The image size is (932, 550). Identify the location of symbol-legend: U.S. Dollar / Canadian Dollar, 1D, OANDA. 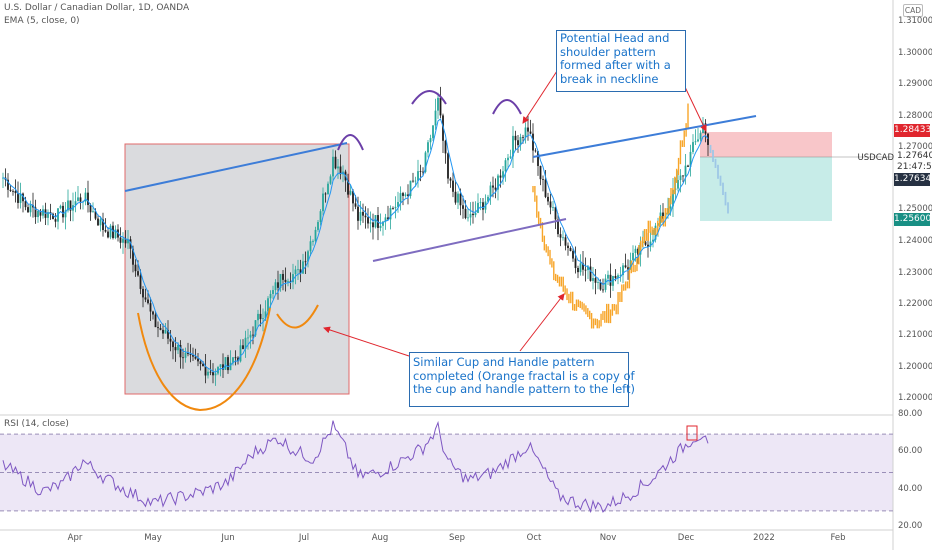
(97, 8).